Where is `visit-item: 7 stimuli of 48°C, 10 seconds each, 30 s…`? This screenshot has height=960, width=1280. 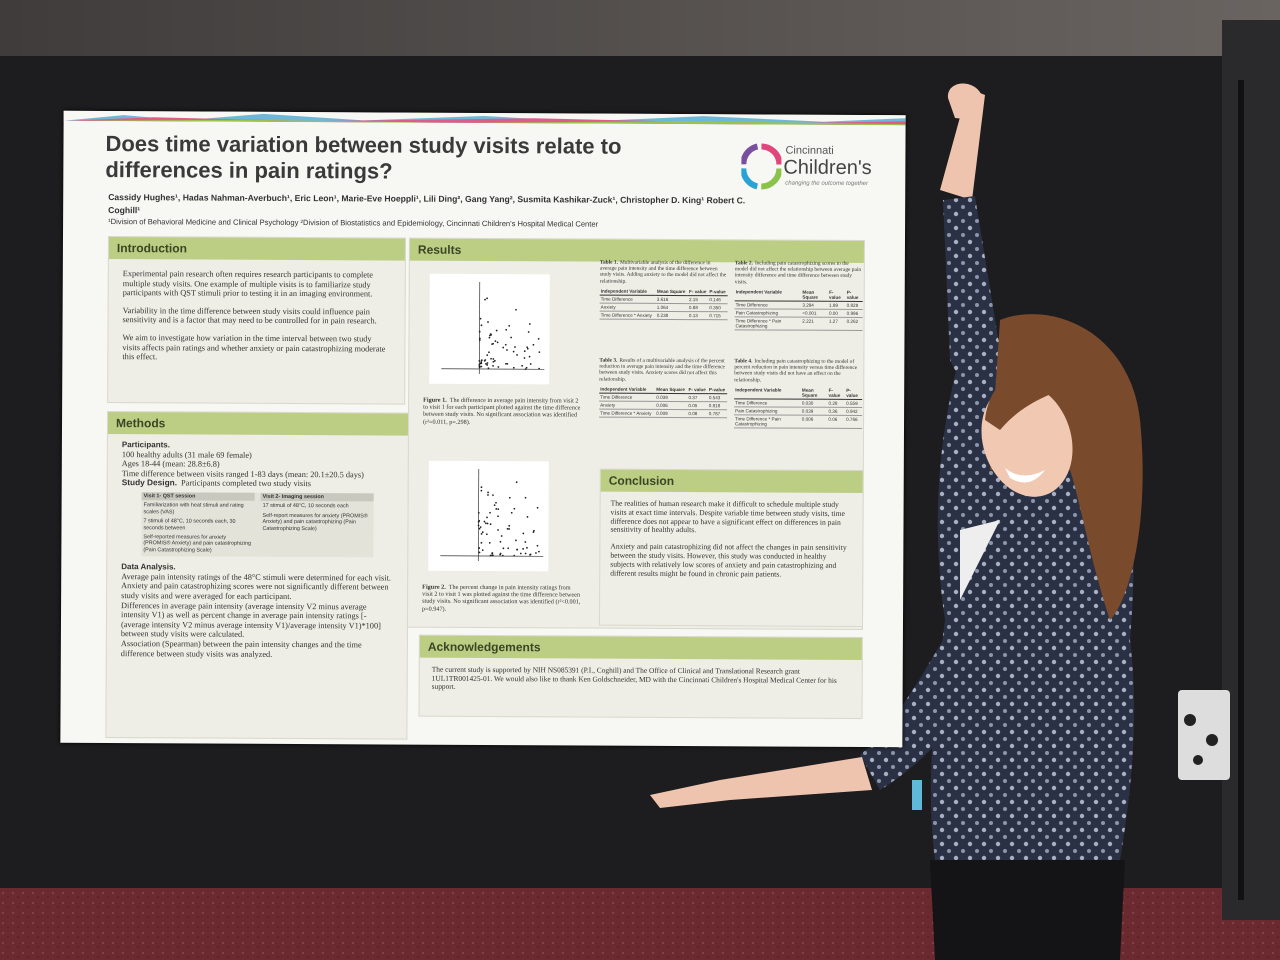 visit-item: 7 stimuli of 48°C, 10 seconds each, 30 s… is located at coordinates (189, 525).